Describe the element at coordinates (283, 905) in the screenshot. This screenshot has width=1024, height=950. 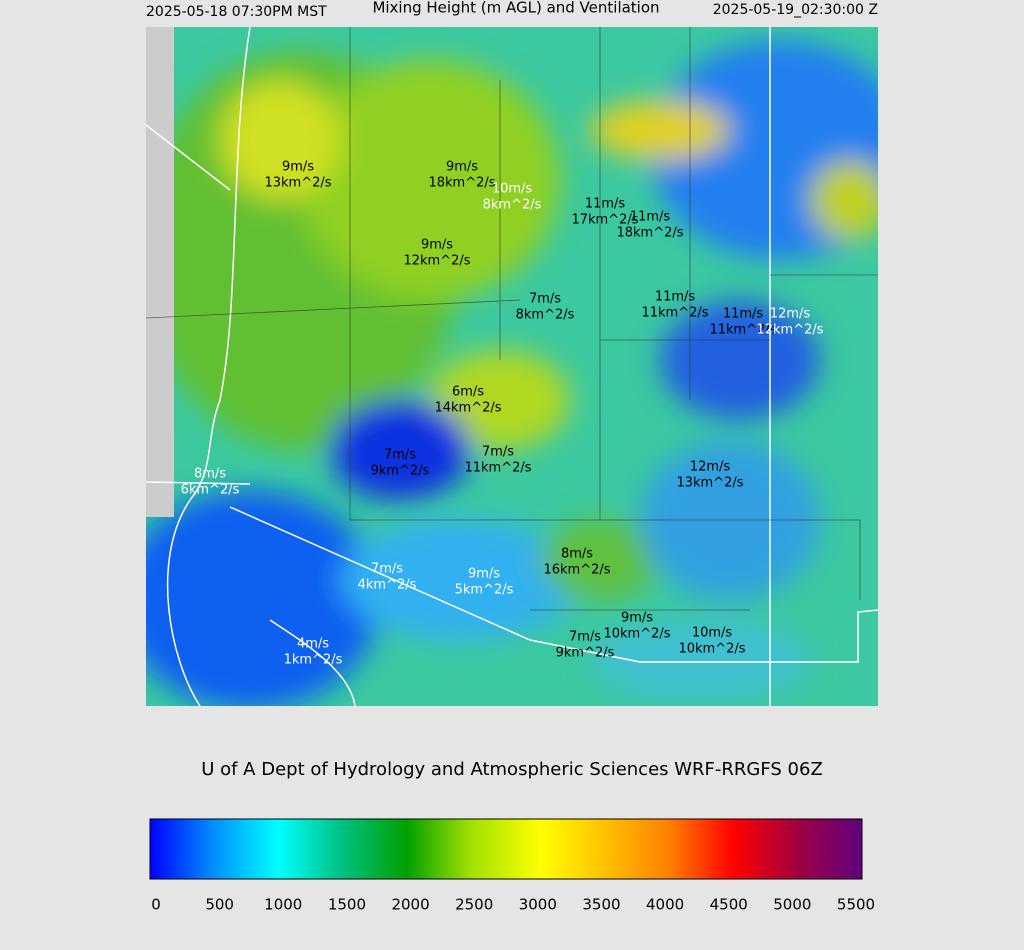
I see `colorbar-tick-label: 1000` at that location.